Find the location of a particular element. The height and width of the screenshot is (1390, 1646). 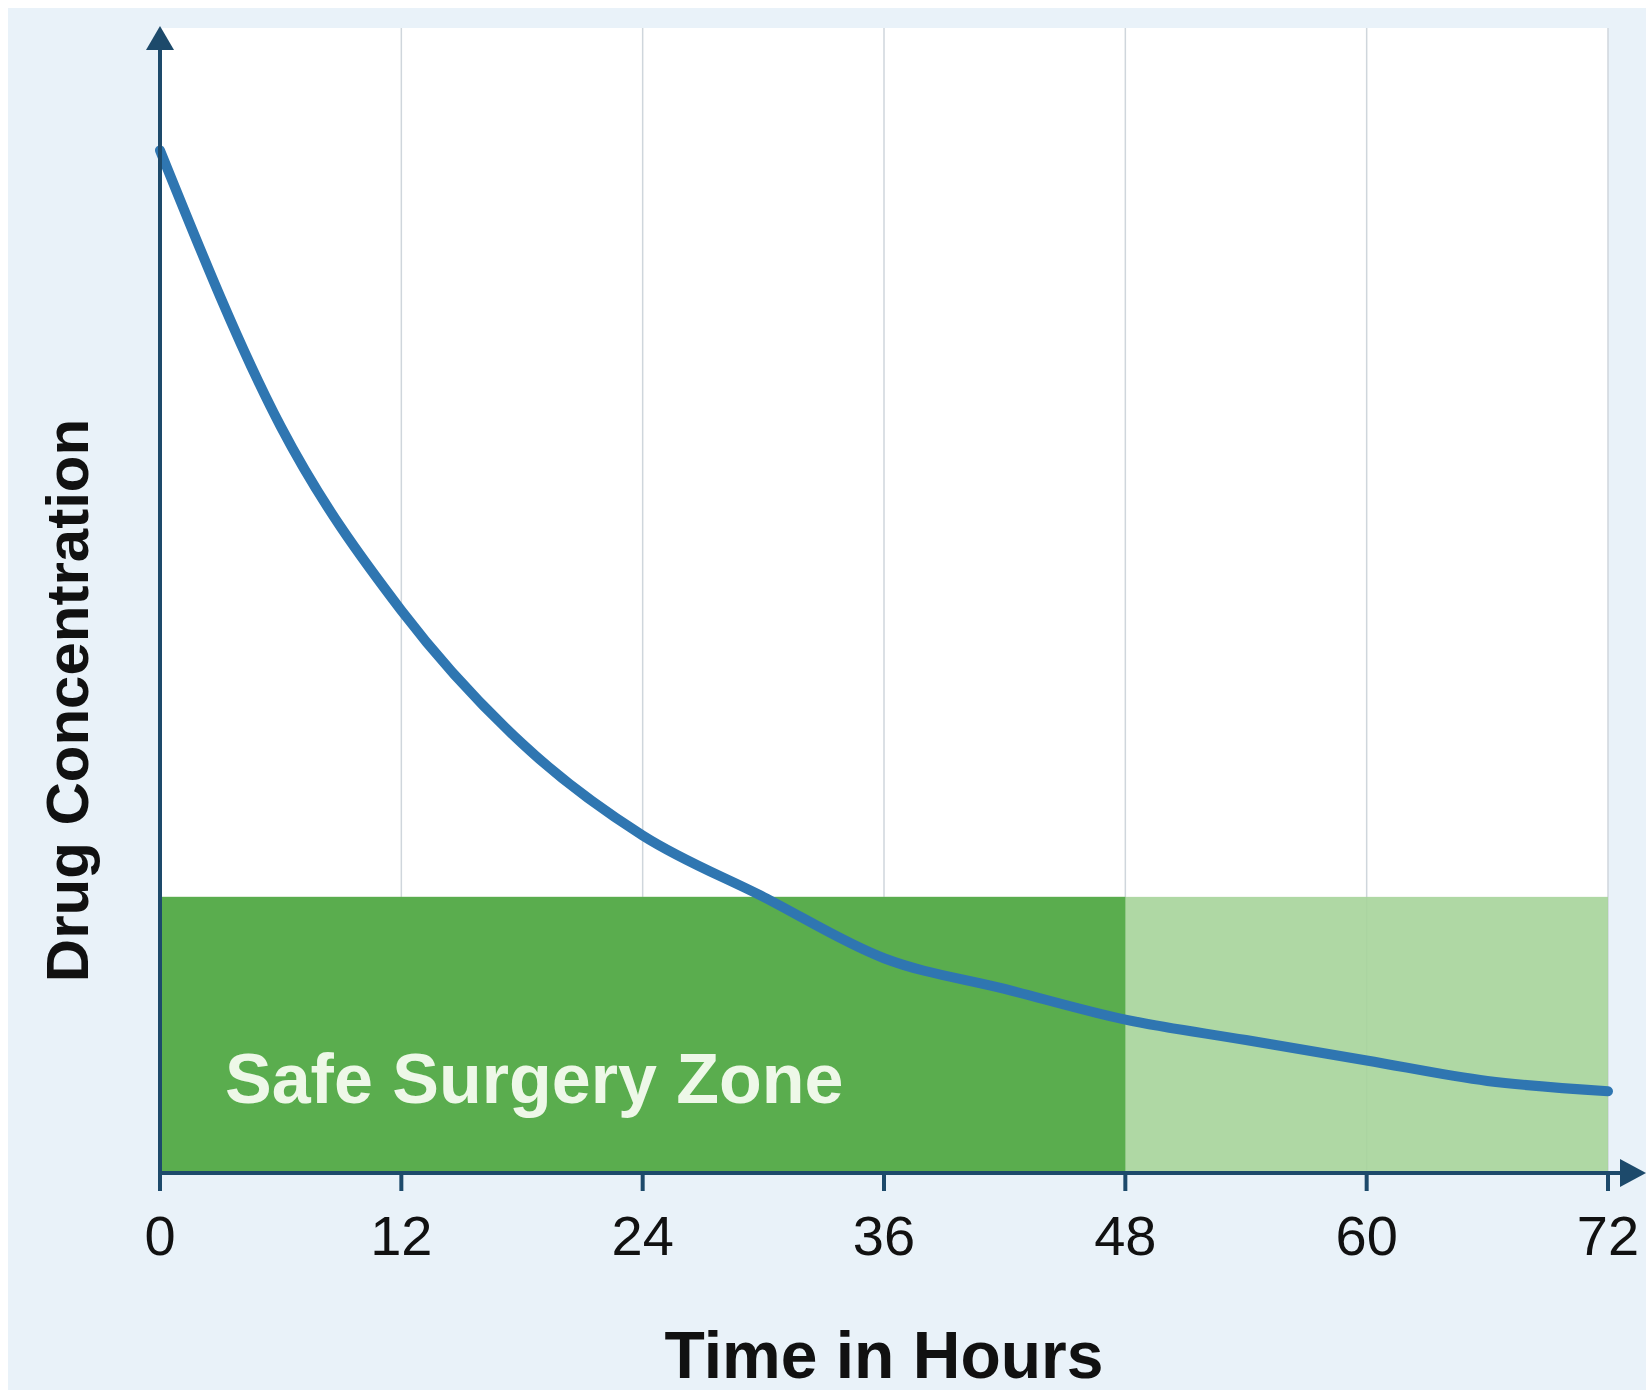

x-tick-label: 60 is located at coordinates (1366, 1235).